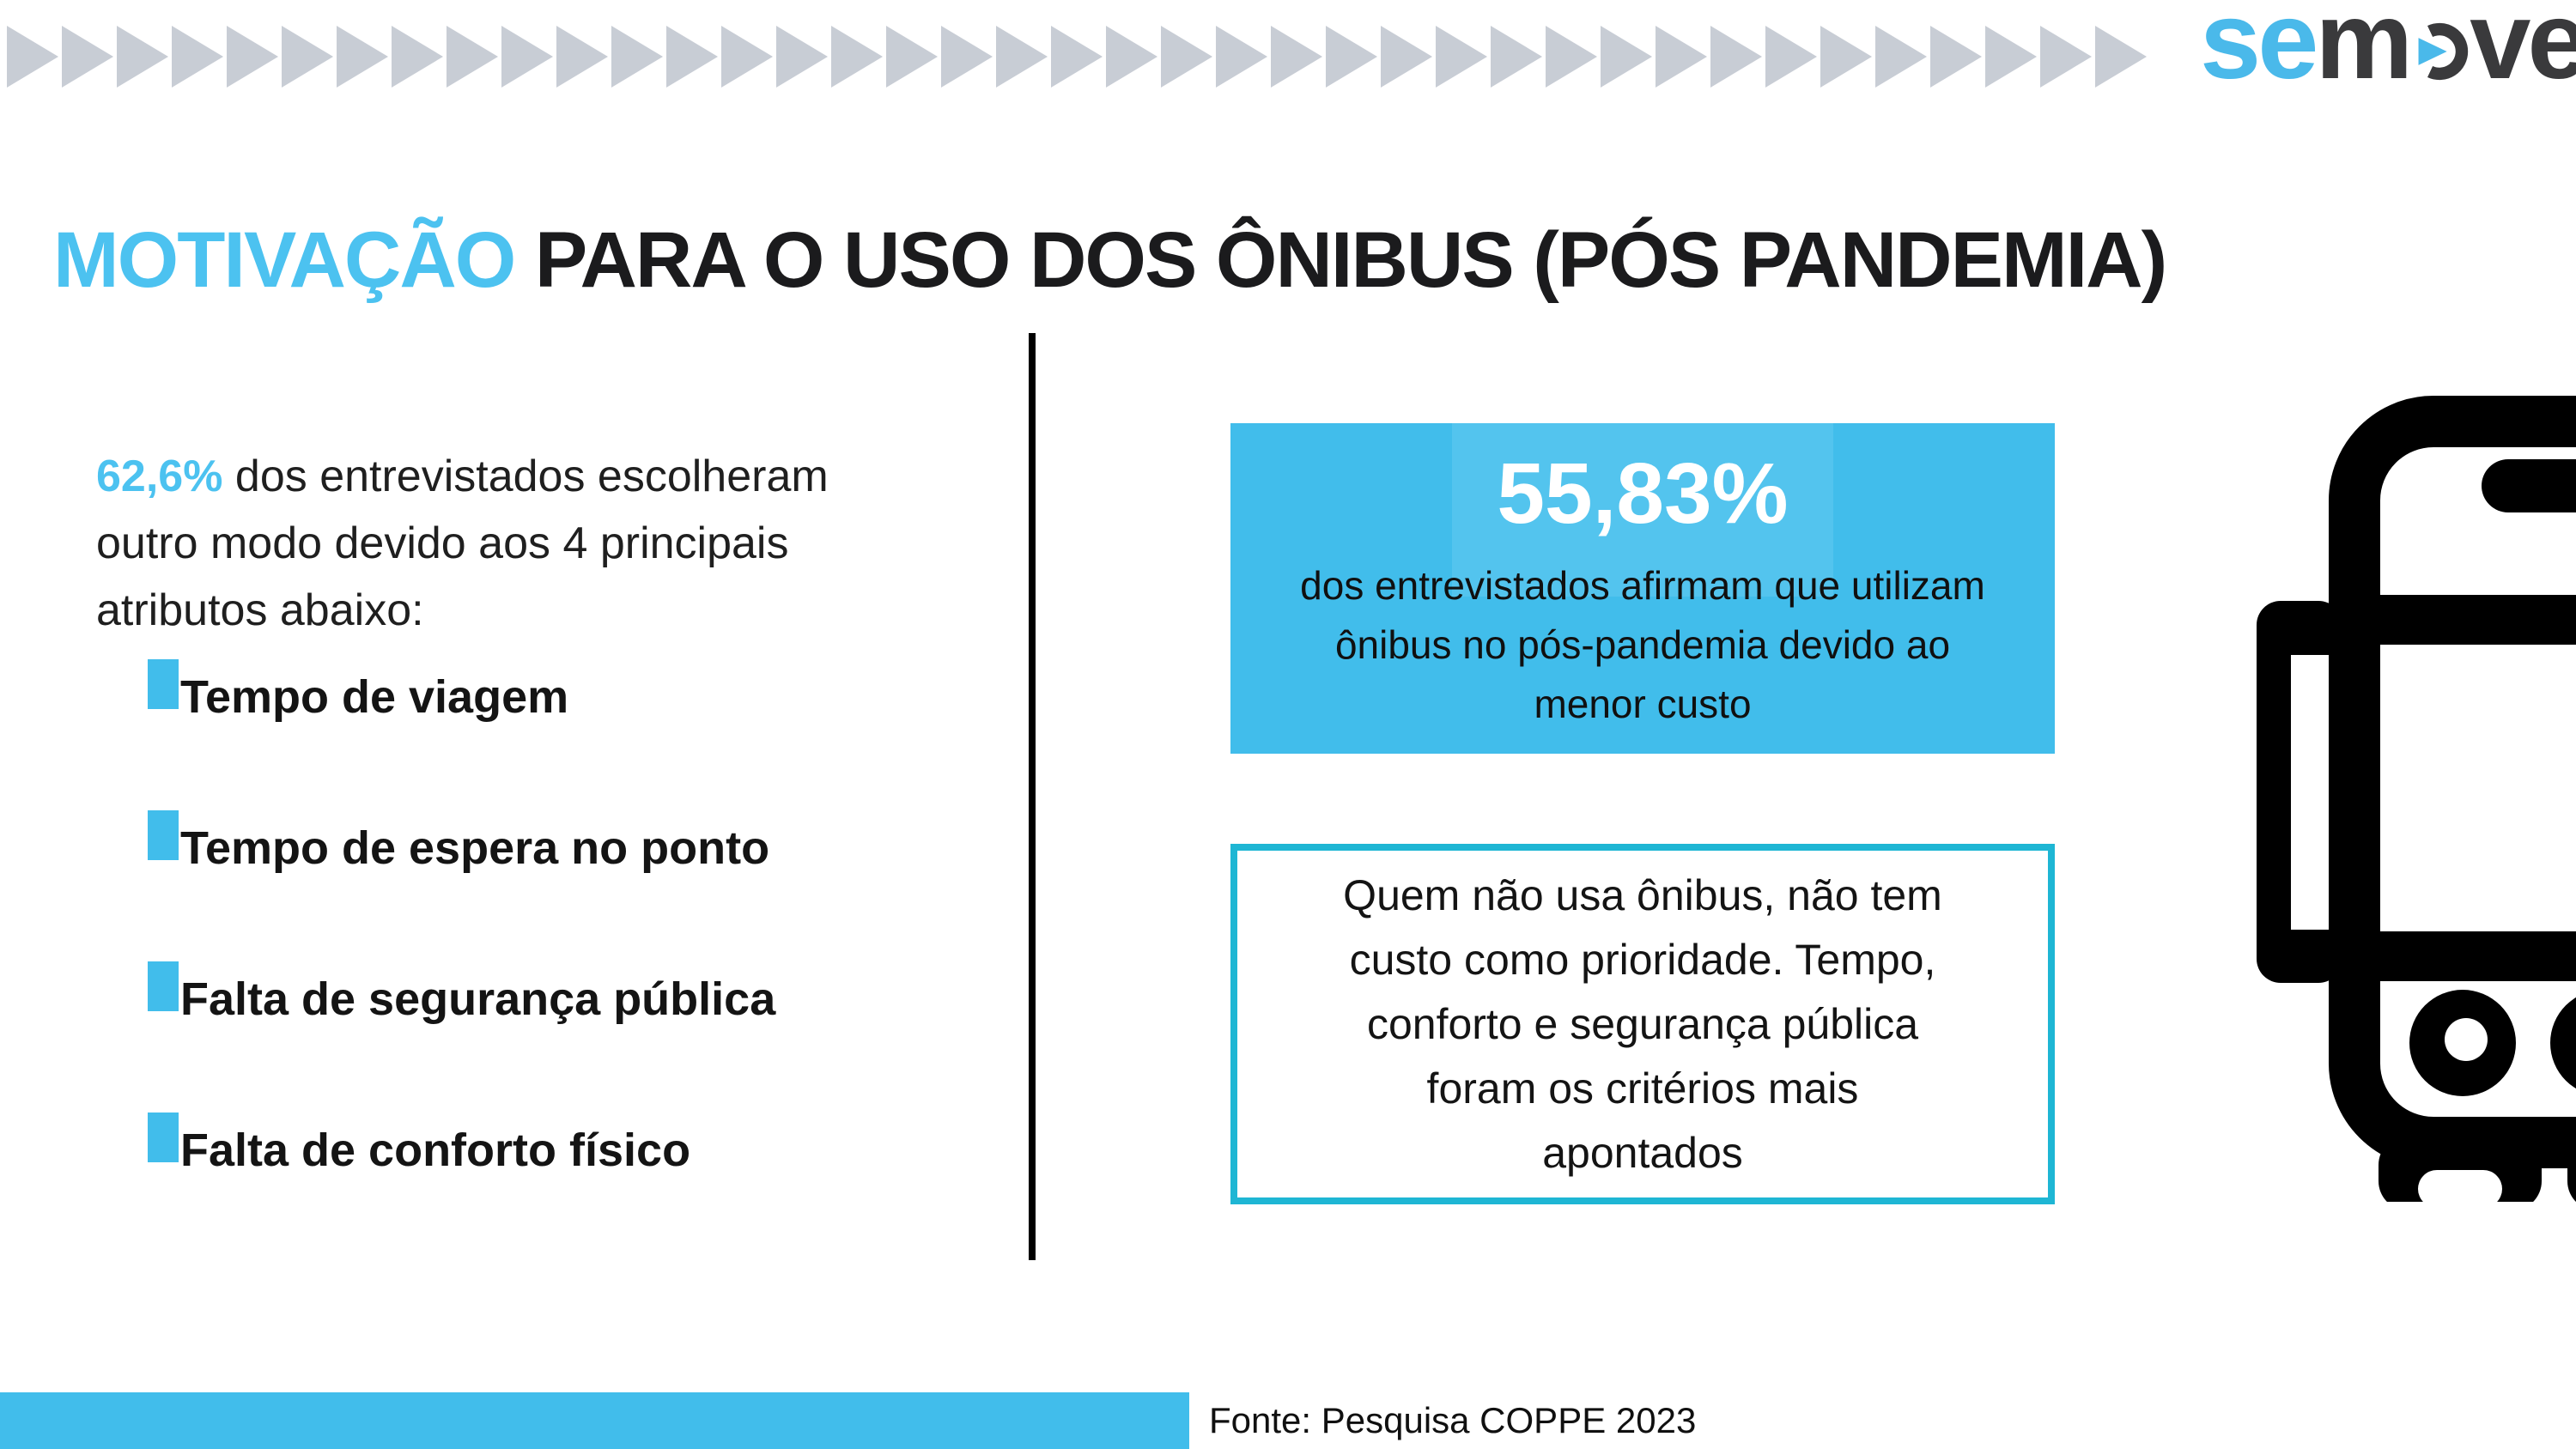 The height and width of the screenshot is (1449, 2576). Describe the element at coordinates (1032, 796) in the screenshot. I see `vertical-divider` at that location.